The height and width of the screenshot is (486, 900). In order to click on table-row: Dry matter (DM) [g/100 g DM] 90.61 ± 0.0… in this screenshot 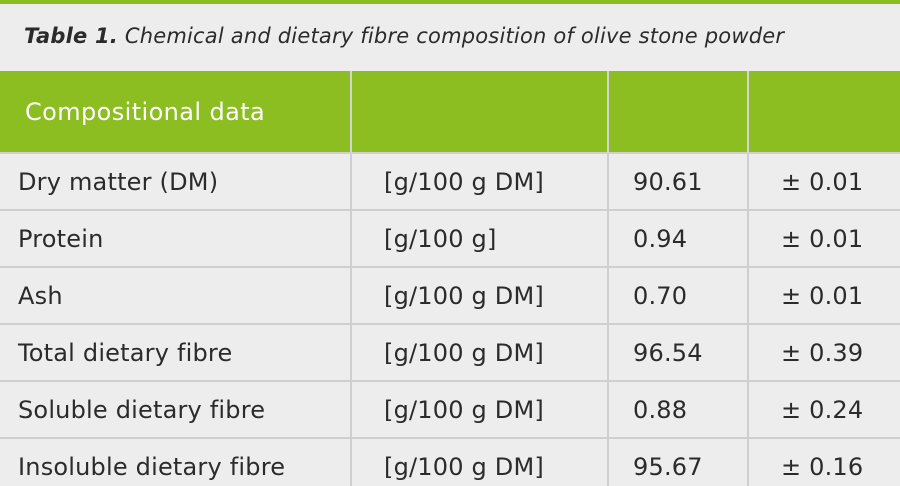, I will do `click(450, 181)`.